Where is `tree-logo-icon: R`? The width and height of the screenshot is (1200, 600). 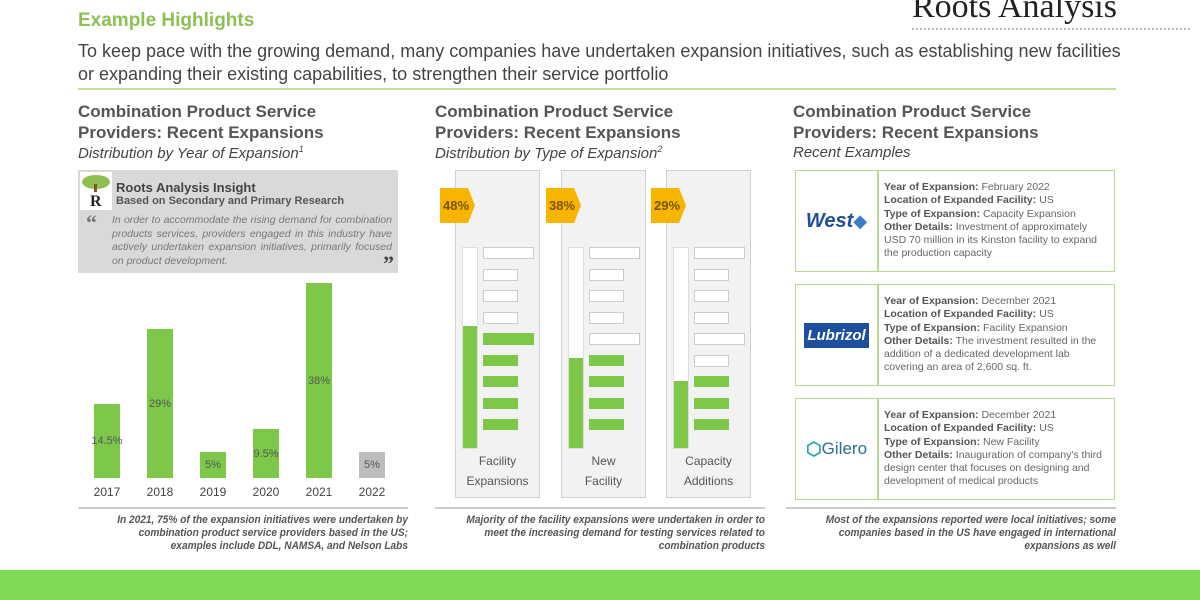
tree-logo-icon: R is located at coordinates (96, 191).